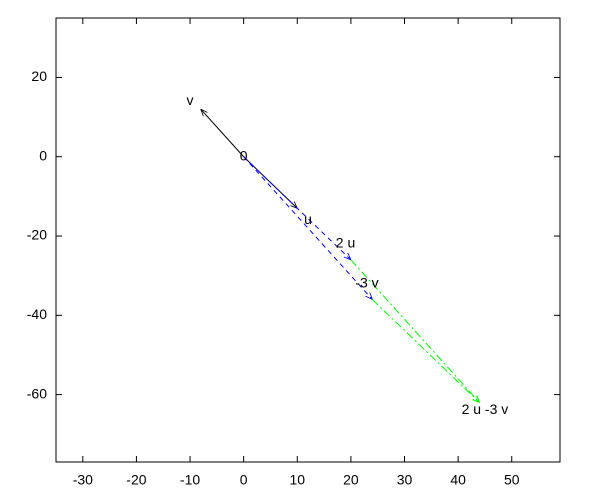 The width and height of the screenshot is (600, 500). Describe the element at coordinates (512, 480) in the screenshot. I see `x-tick-label: 50` at that location.